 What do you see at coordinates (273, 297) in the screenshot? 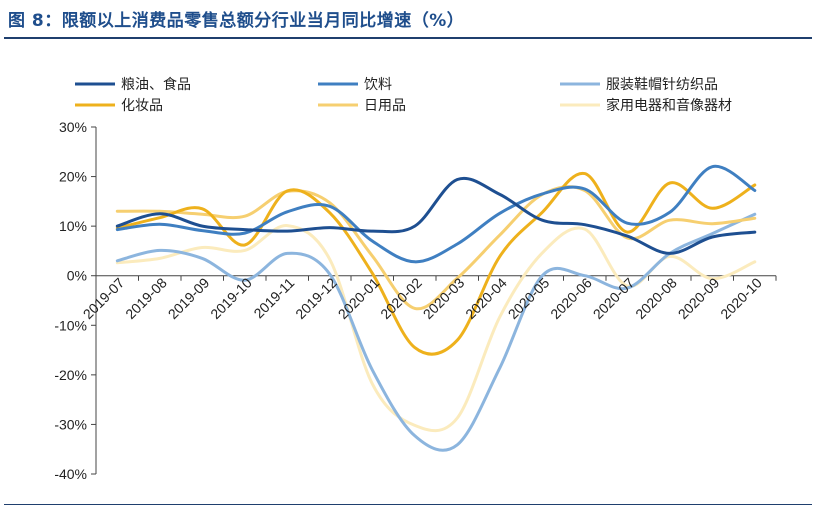
I see `x-tick-label: 2019-11` at bounding box center [273, 297].